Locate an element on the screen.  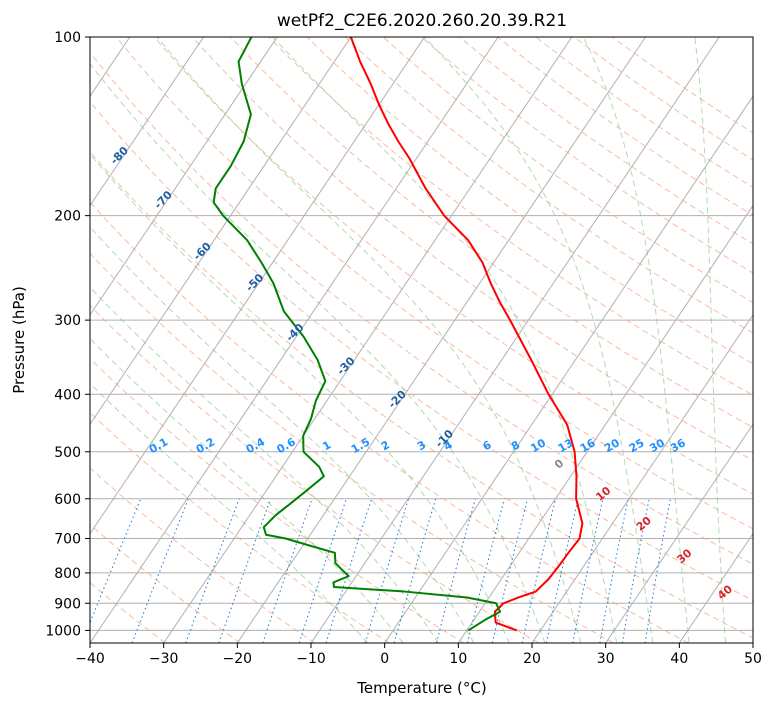
y-tick-label: 100 is located at coordinates (67, 38).